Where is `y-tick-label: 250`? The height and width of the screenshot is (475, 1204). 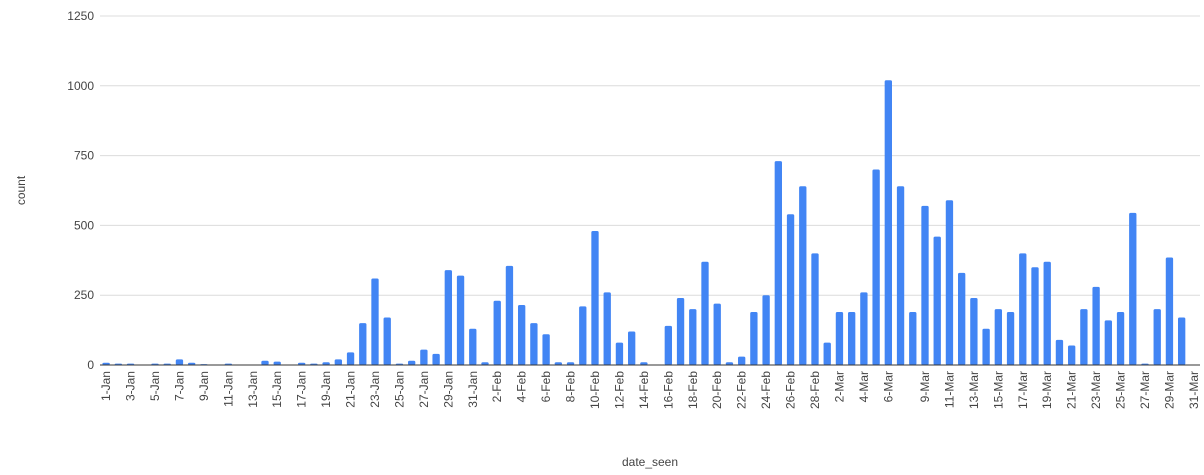 y-tick-label: 250 is located at coordinates (84, 295).